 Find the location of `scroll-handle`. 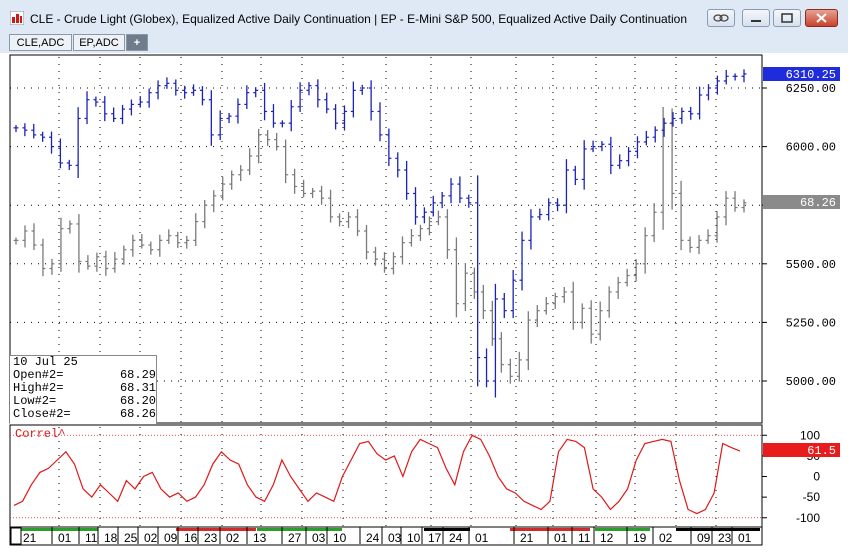

scroll-handle is located at coordinates (16, 536).